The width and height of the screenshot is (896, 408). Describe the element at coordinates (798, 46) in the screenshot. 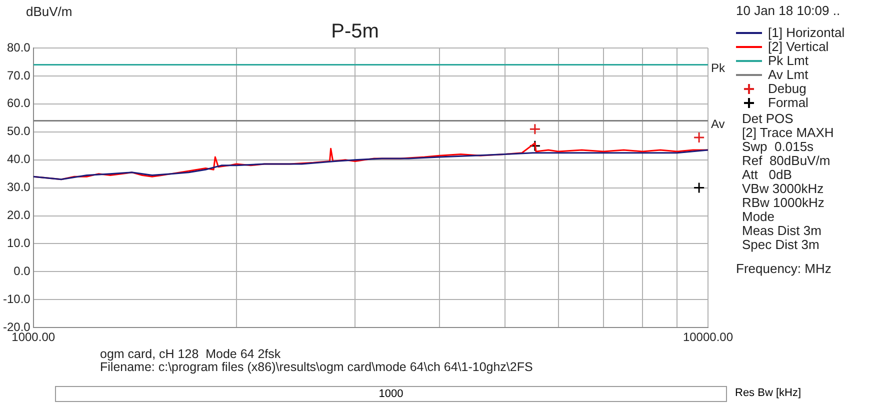

I see `legend-label: [2] Vertical` at that location.